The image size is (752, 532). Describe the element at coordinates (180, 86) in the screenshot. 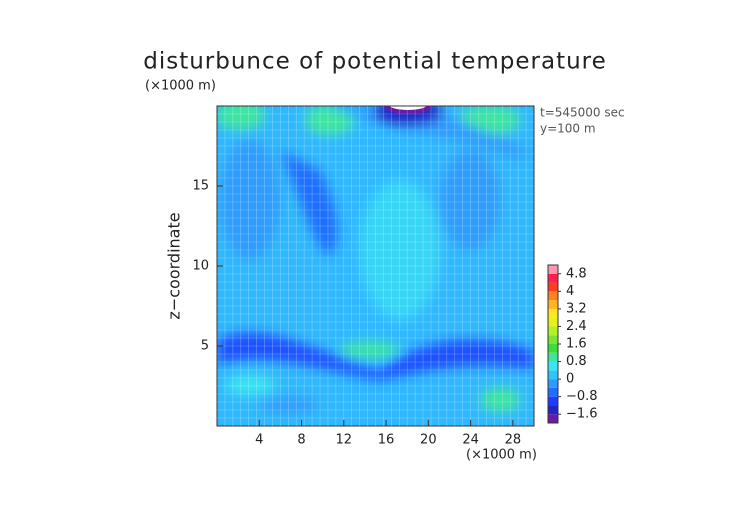

I see `y-unit: (×1000 m)` at that location.